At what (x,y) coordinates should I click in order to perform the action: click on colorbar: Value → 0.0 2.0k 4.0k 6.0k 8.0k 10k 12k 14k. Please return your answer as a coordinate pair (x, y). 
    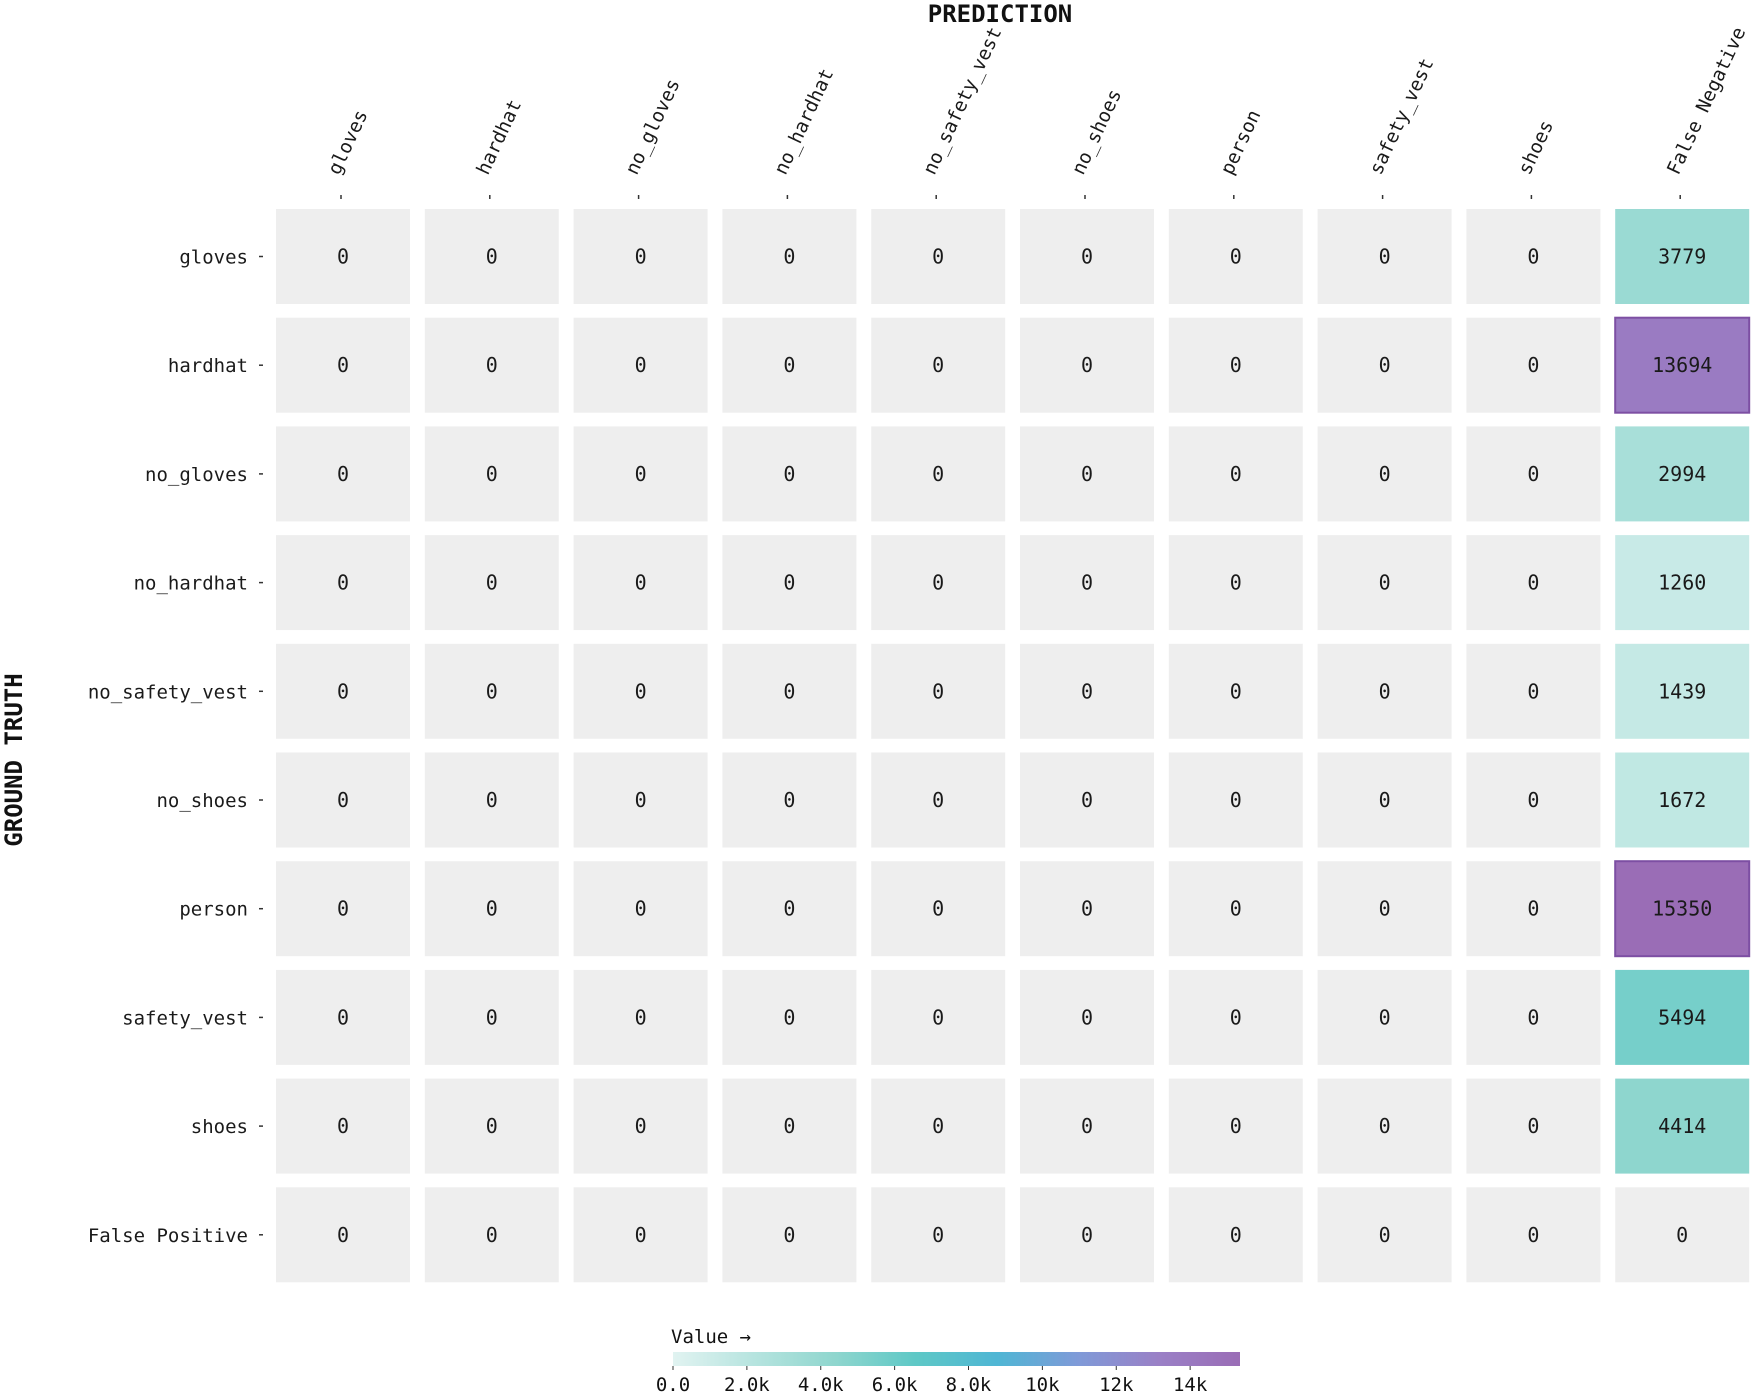
    Looking at the image, I should click on (948, 1361).